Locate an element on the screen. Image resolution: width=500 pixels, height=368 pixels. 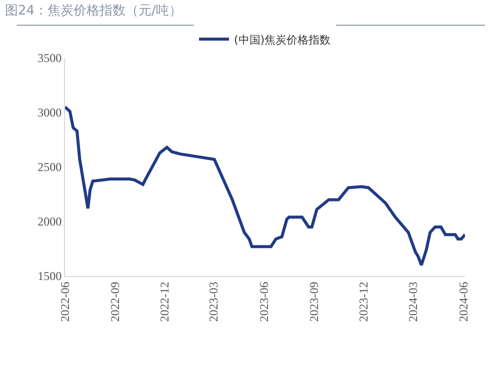
y-tick-label: 1500 is located at coordinates (50, 276).